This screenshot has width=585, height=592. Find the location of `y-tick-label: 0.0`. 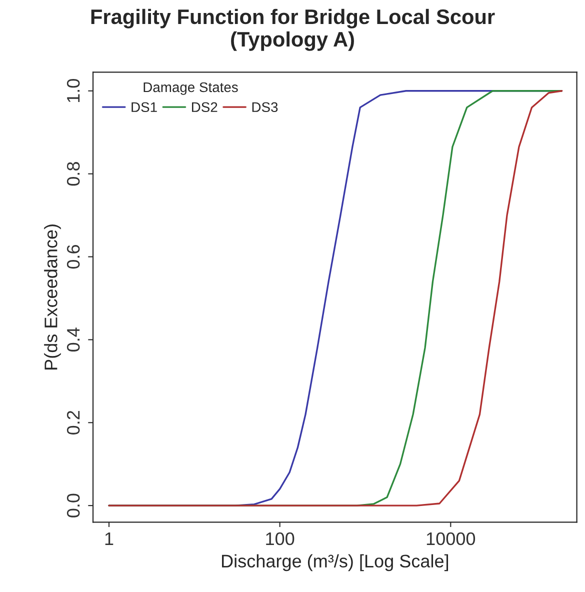

y-tick-label: 0.0 is located at coordinates (73, 506).